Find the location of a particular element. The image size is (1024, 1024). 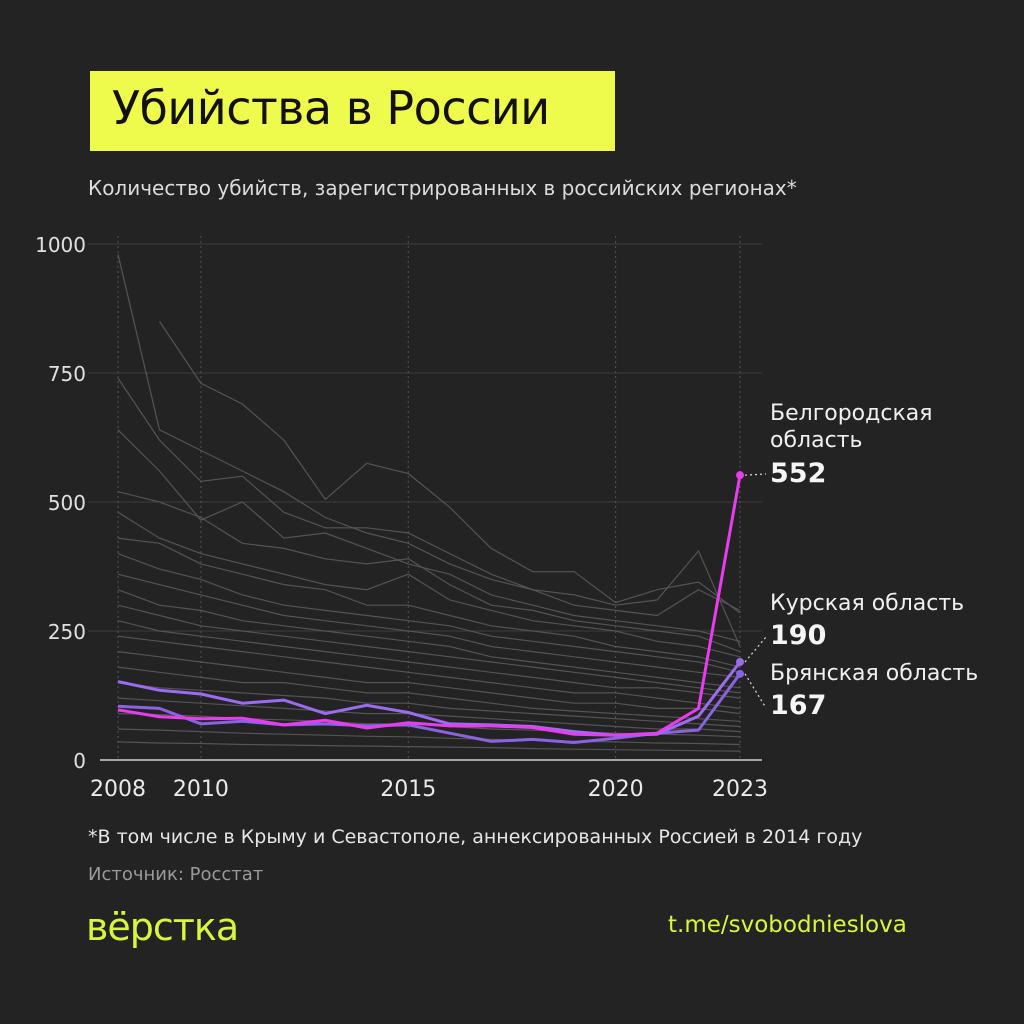

x-tick-label: 2023 is located at coordinates (740, 789).